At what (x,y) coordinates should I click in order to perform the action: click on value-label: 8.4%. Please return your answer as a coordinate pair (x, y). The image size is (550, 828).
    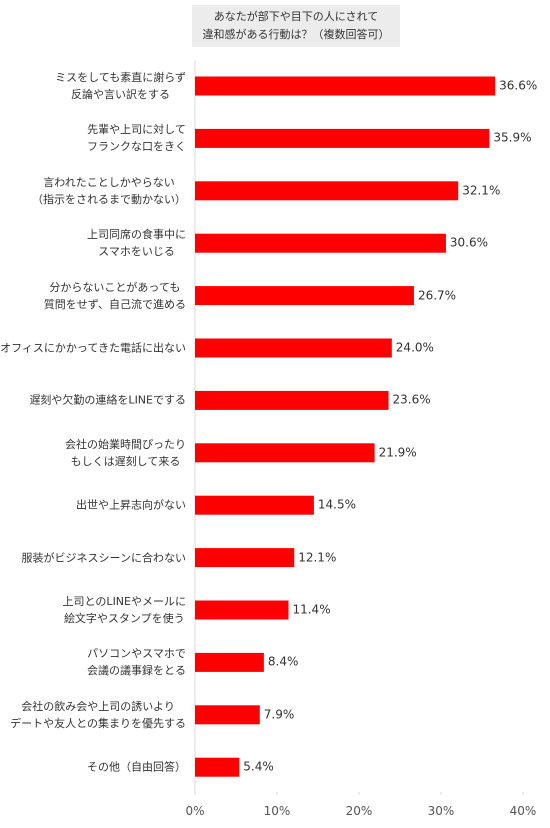
    Looking at the image, I should click on (283, 661).